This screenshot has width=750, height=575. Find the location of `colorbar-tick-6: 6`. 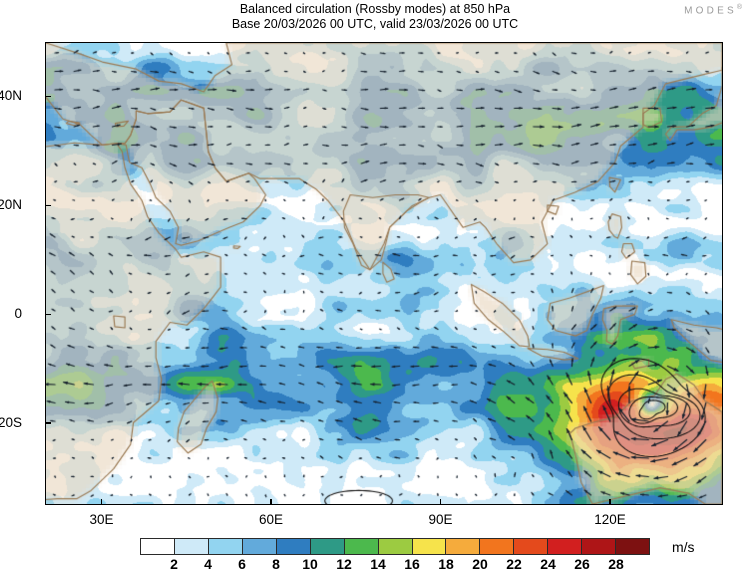

colorbar-tick-6: 6 is located at coordinates (242, 564).